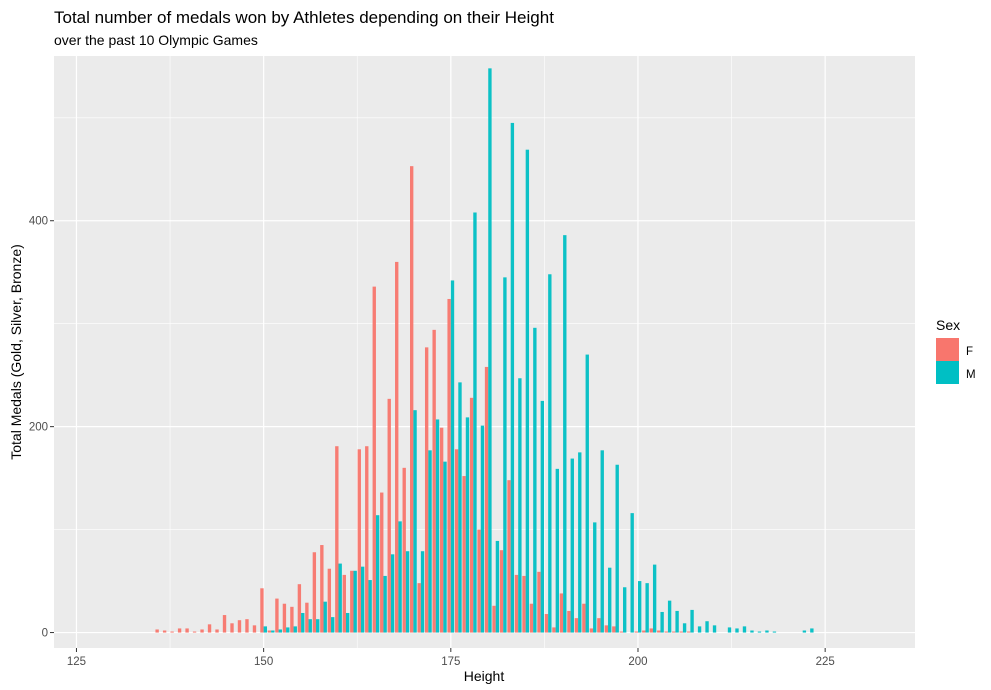  I want to click on x-tick-label: 225, so click(825, 662).